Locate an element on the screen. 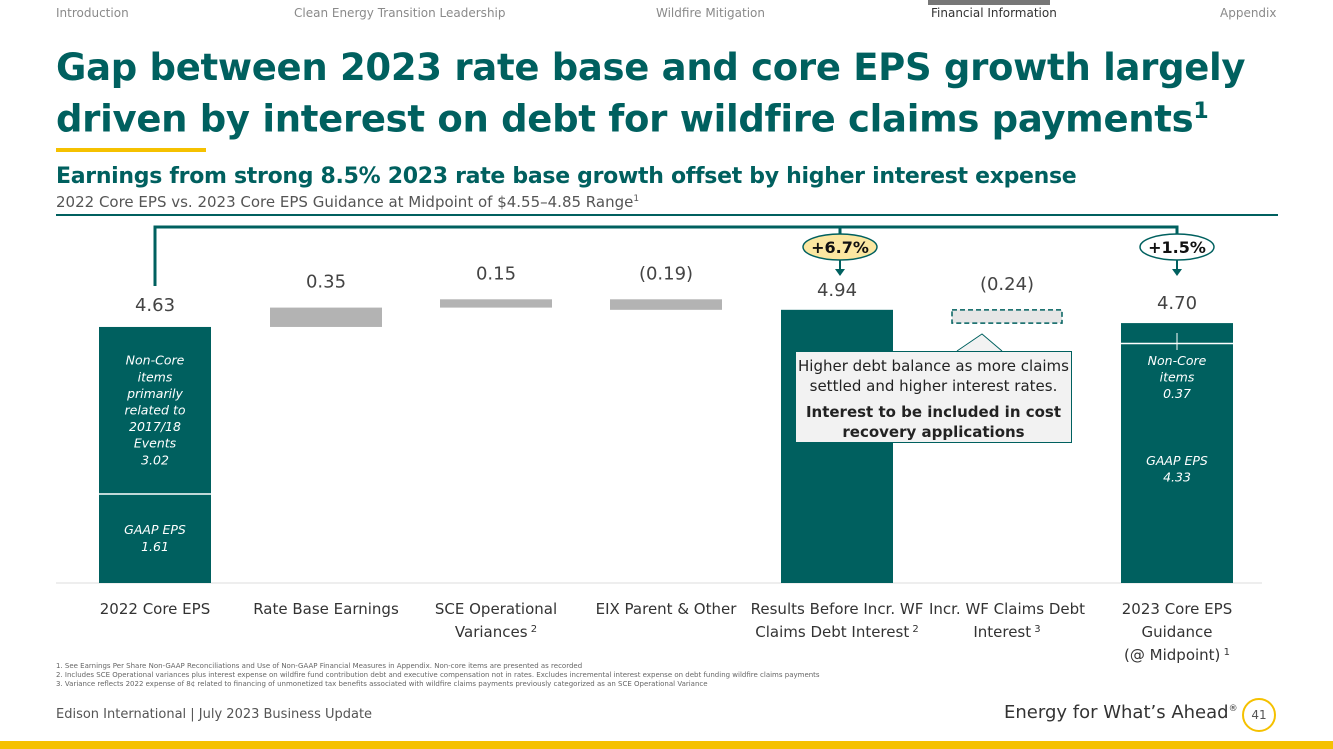 This screenshot has width=1333, height=749. bottom-bar is located at coordinates (666, 745).